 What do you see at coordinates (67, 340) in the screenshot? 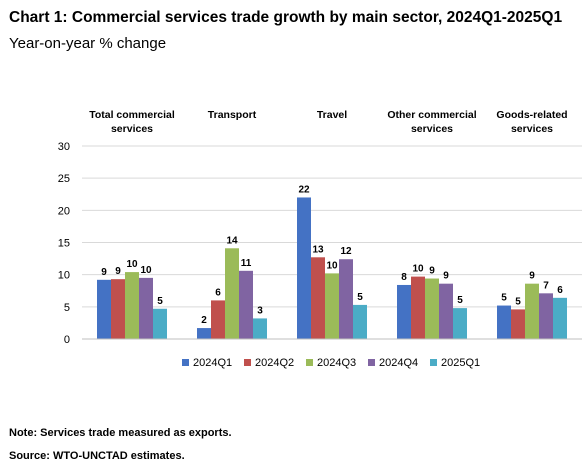
I see `y-tick-label: 0` at bounding box center [67, 340].